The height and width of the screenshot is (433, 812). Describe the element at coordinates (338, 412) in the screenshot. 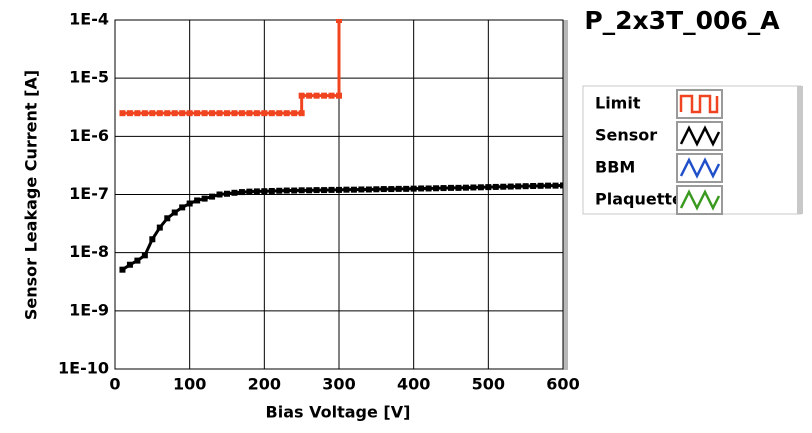

I see `x-axis-label: Bias Voltage [V]` at that location.